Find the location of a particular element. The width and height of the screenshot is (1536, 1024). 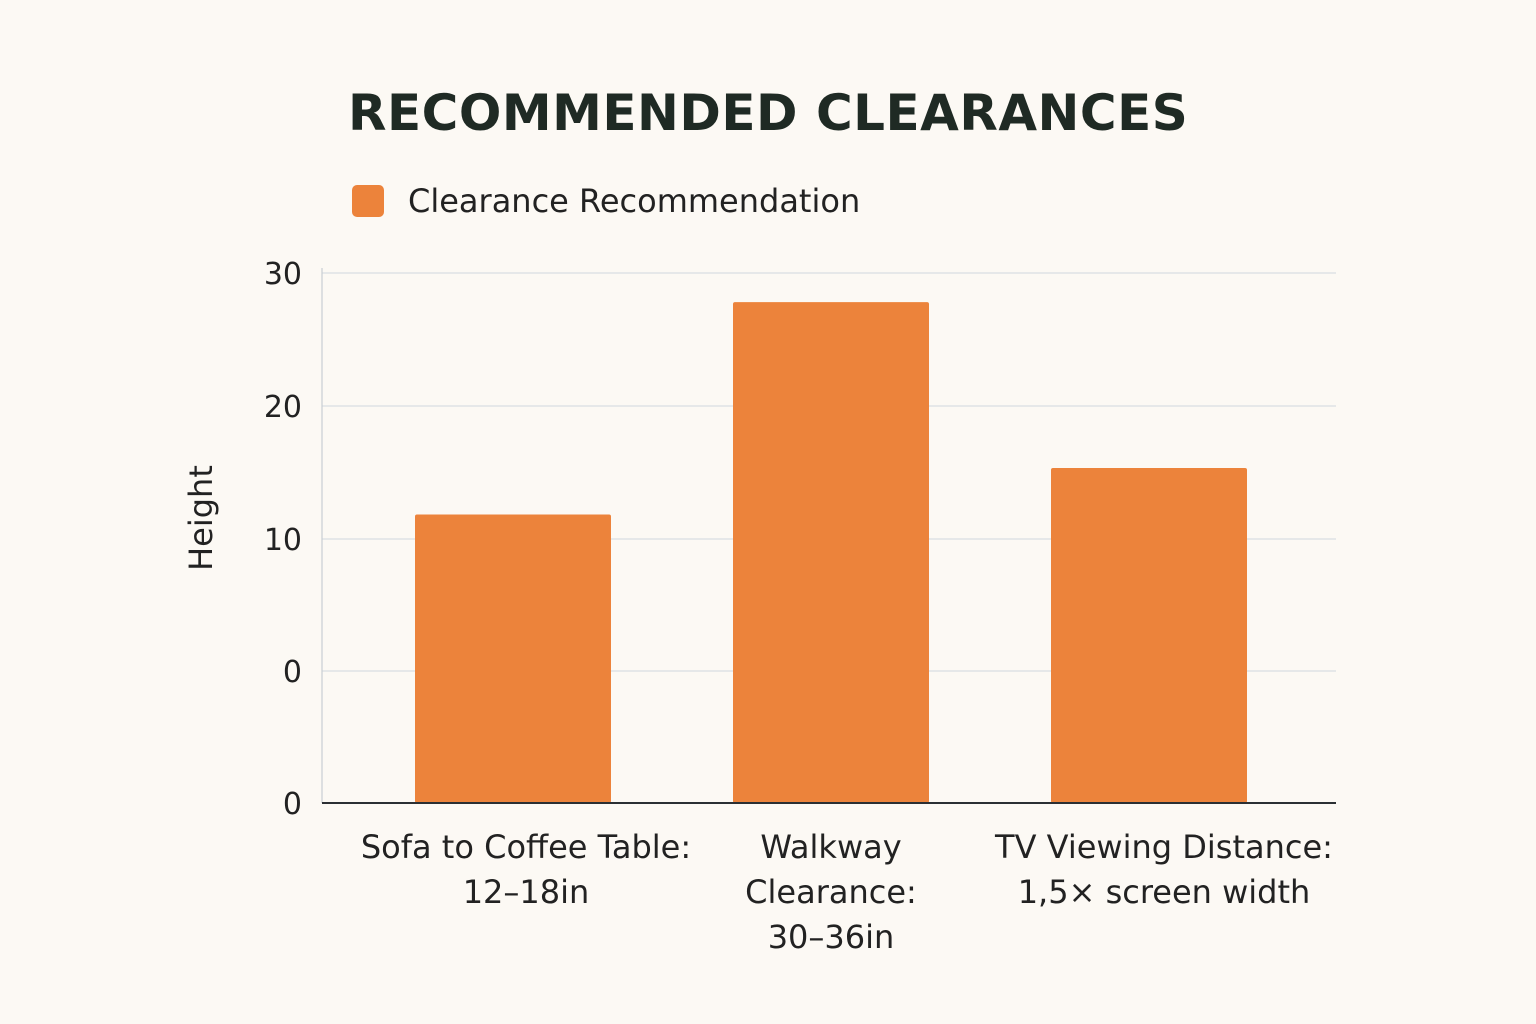

x-tick-label: 30–36in is located at coordinates (831, 937).